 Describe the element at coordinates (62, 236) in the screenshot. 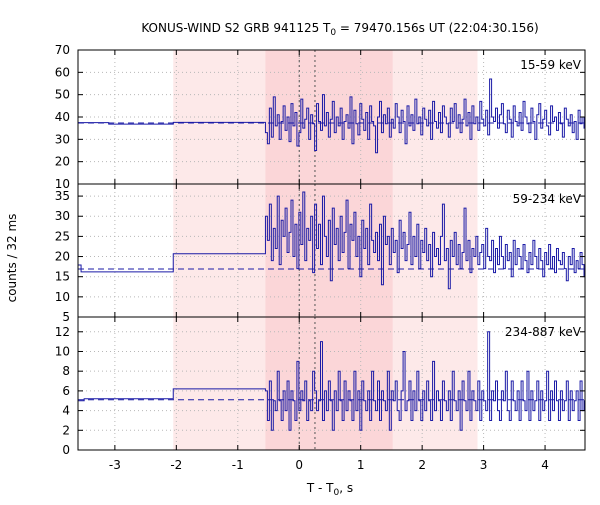

I see `y-tick-label: 25` at that location.